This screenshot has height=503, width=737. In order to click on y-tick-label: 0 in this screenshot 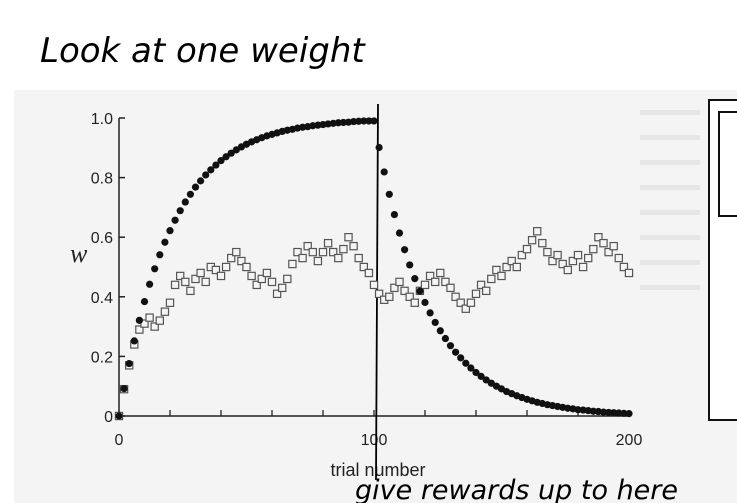, I will do `click(108, 417)`.